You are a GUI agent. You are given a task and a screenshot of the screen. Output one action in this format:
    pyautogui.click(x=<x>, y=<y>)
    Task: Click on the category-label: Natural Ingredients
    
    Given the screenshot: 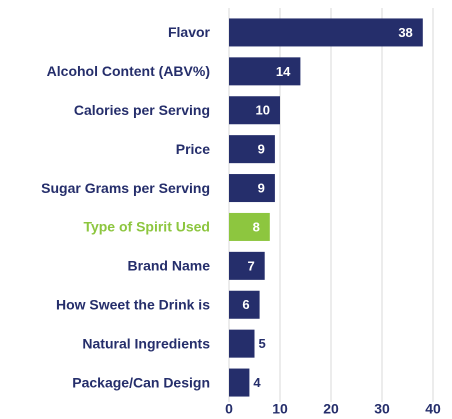 What is the action you would take?
    pyautogui.click(x=146, y=343)
    